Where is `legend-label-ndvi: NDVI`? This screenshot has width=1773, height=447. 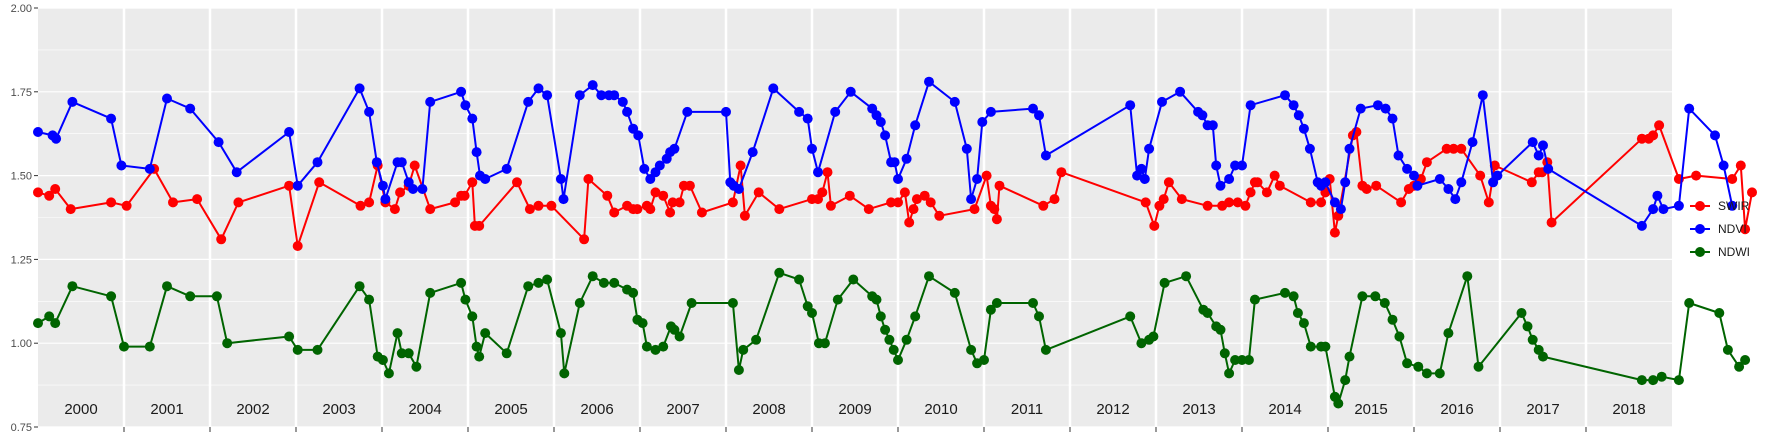
legend-label-ndvi: NDVI is located at coordinates (1732, 229).